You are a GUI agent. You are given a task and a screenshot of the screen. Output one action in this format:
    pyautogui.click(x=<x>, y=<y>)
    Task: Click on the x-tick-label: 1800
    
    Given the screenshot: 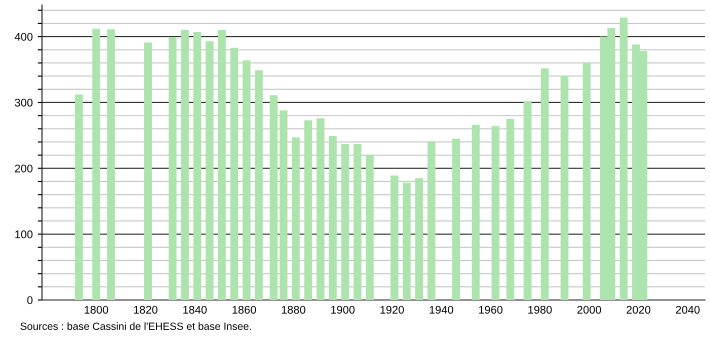 What is the action you would take?
    pyautogui.click(x=96, y=310)
    